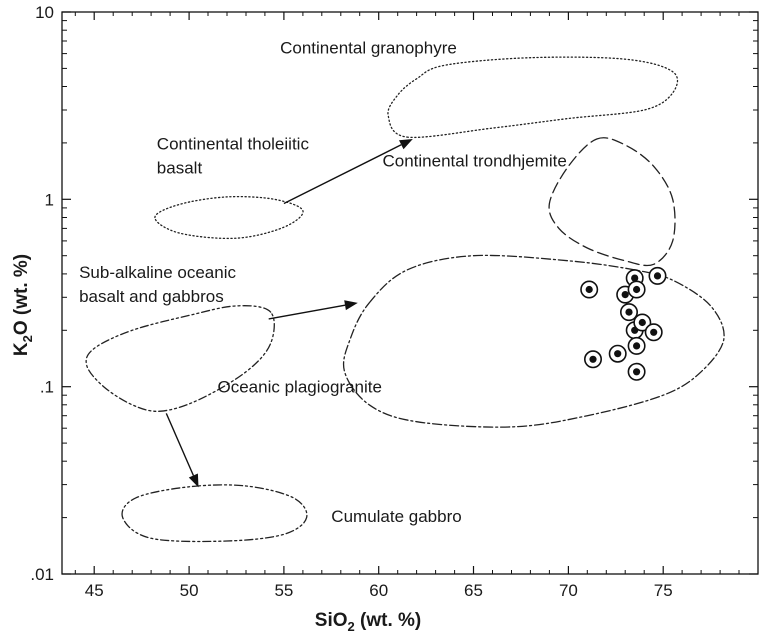  What do you see at coordinates (21, 349) in the screenshot?
I see `y-axis-title-main: K` at bounding box center [21, 349].